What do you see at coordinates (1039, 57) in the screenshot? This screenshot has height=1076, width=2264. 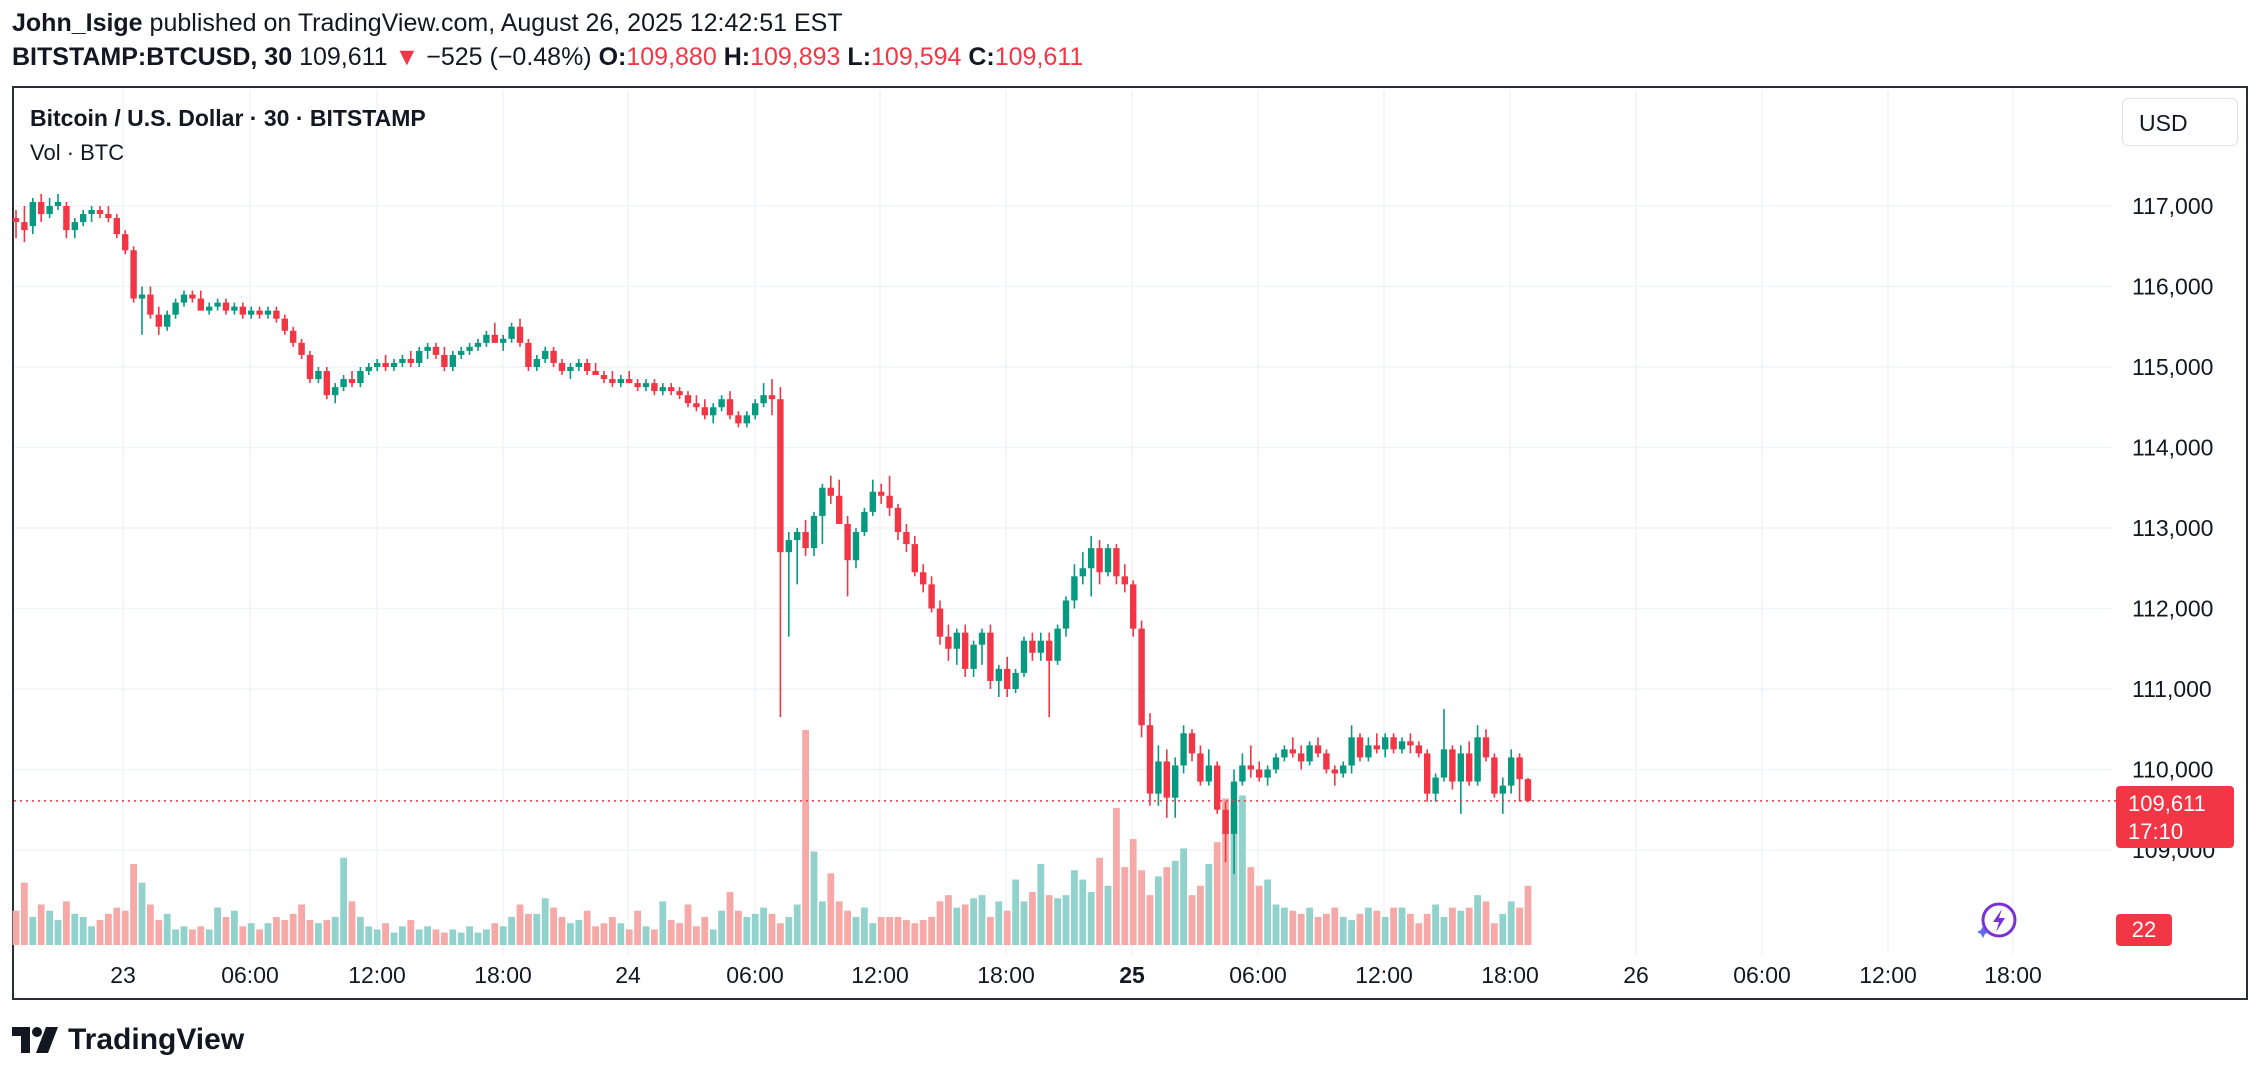 I see `close-value: 109,611` at bounding box center [1039, 57].